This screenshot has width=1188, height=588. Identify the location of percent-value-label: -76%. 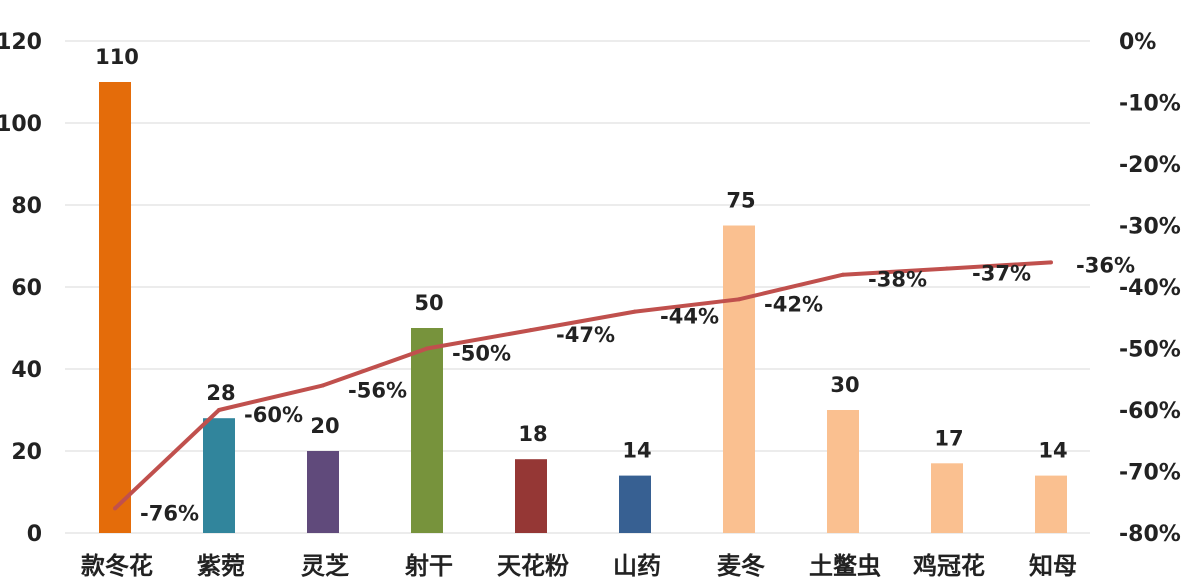
(169, 513).